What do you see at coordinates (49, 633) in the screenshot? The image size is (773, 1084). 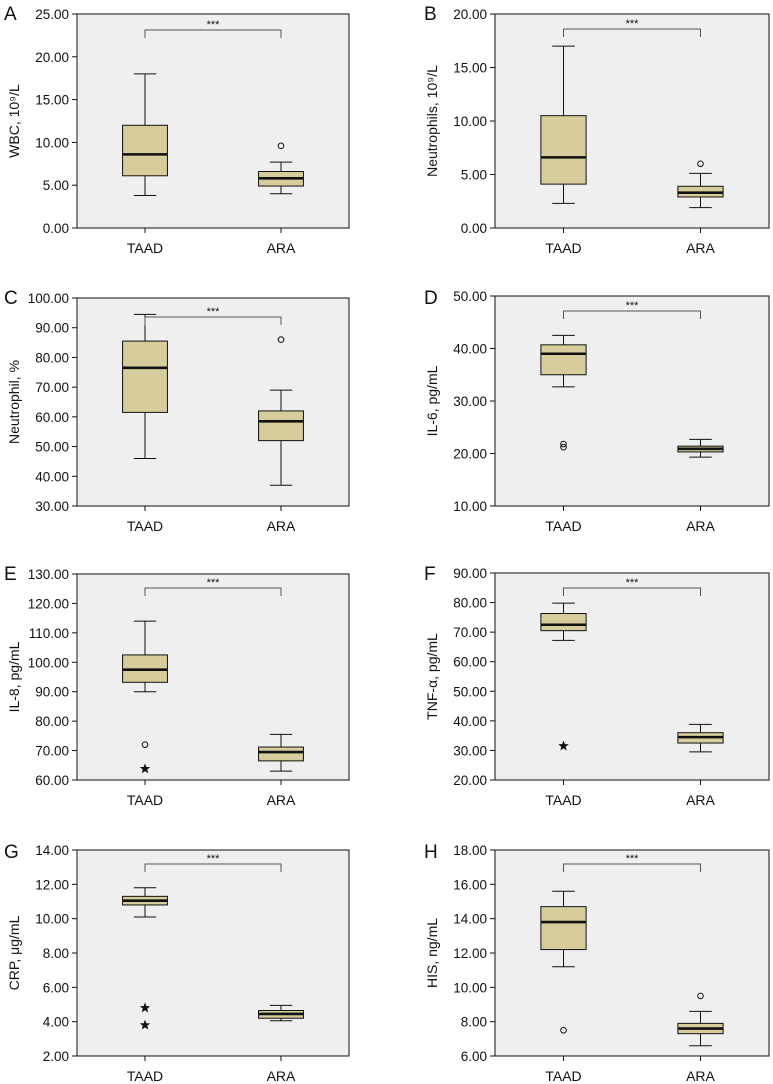 I see `y-tick-label: 110.00` at bounding box center [49, 633].